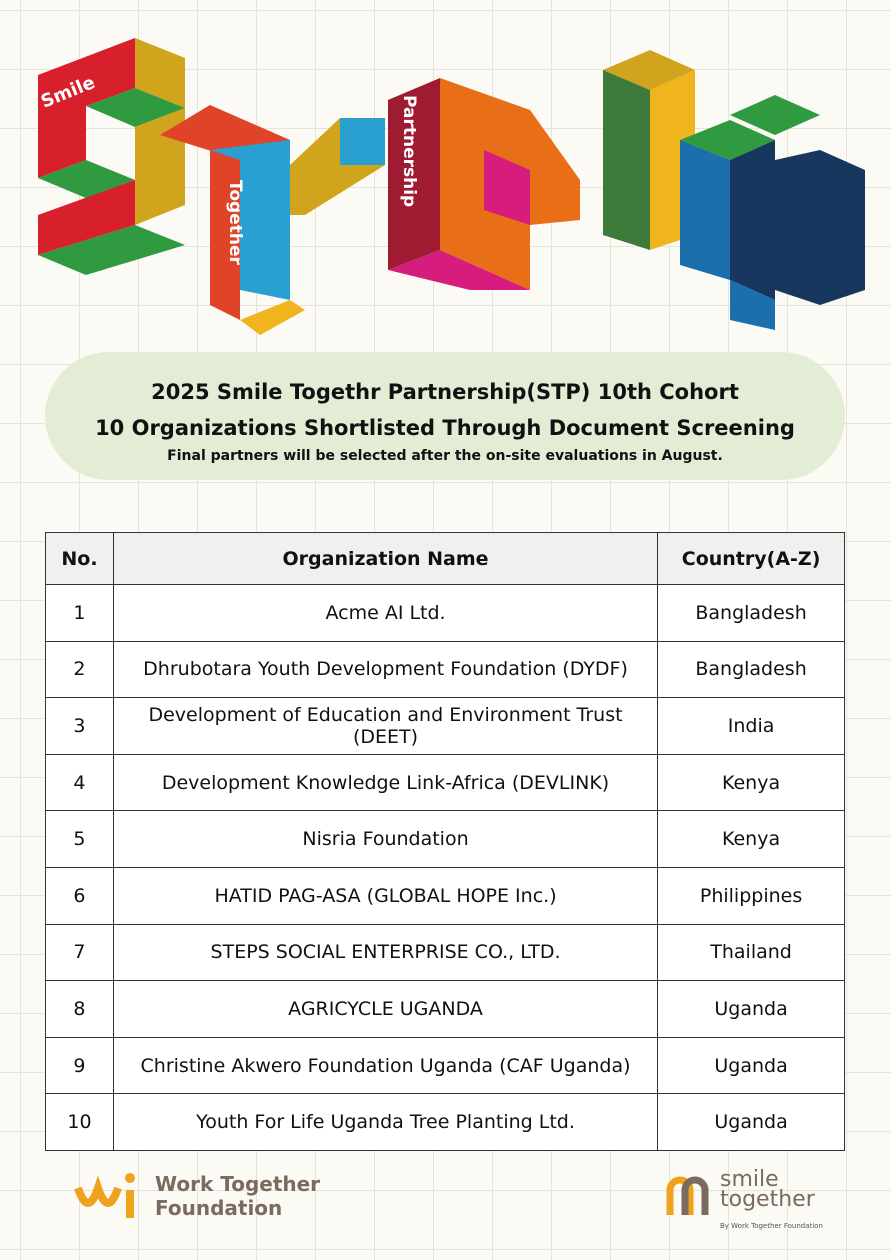 This screenshot has width=891, height=1260. What do you see at coordinates (385, 613) in the screenshot?
I see `table-cell: Acme AI Ltd.` at bounding box center [385, 613].